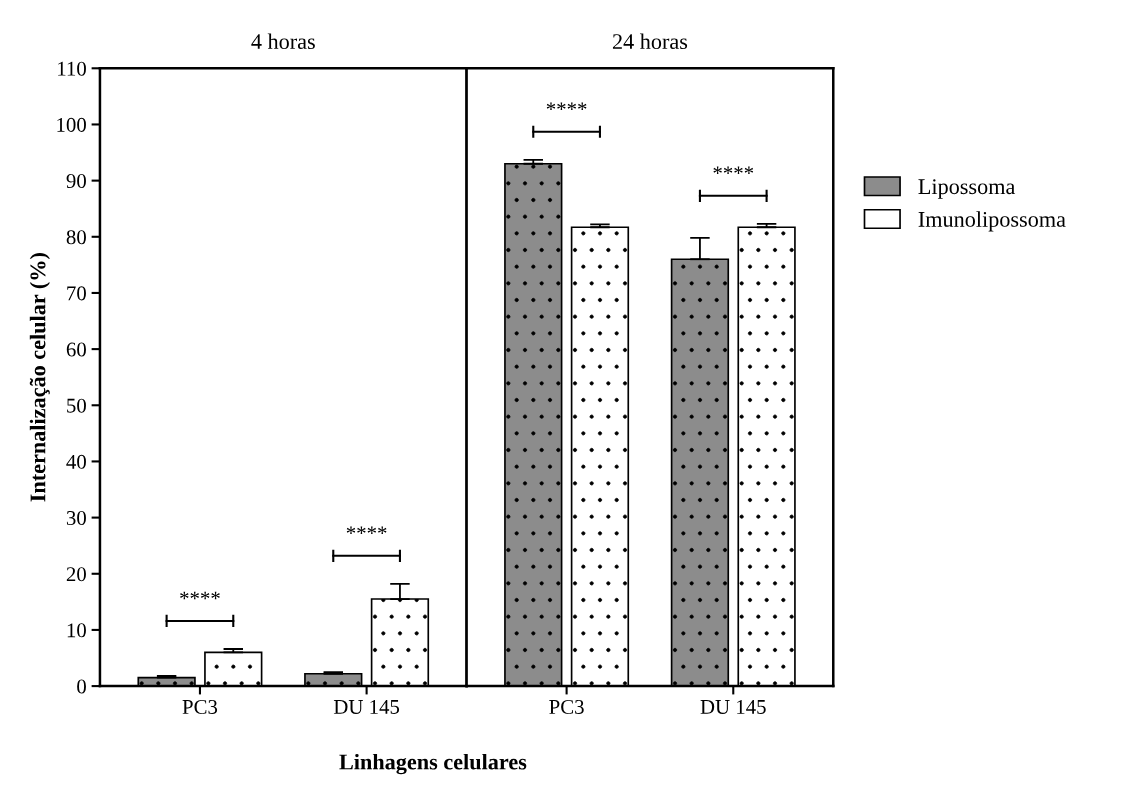  Describe the element at coordinates (76, 630) in the screenshot. I see `y-tick-label: 10` at that location.